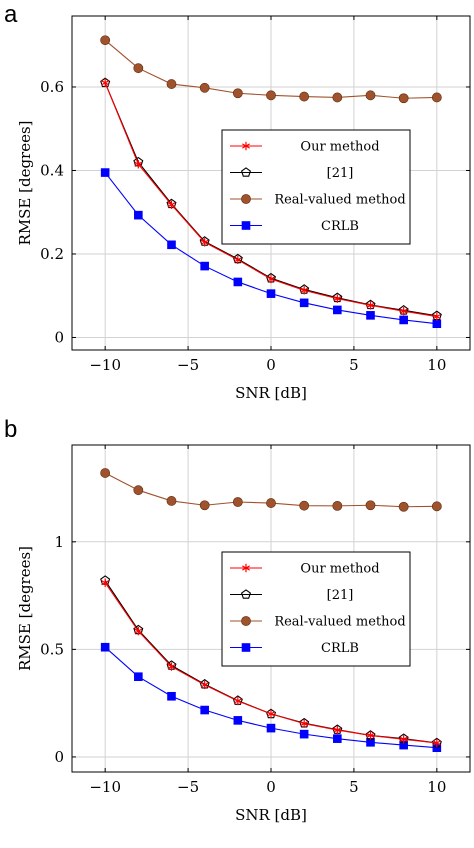 Image resolution: width=474 pixels, height=848 pixels. What do you see at coordinates (59, 542) in the screenshot?
I see `y-tick-label: 1` at bounding box center [59, 542].